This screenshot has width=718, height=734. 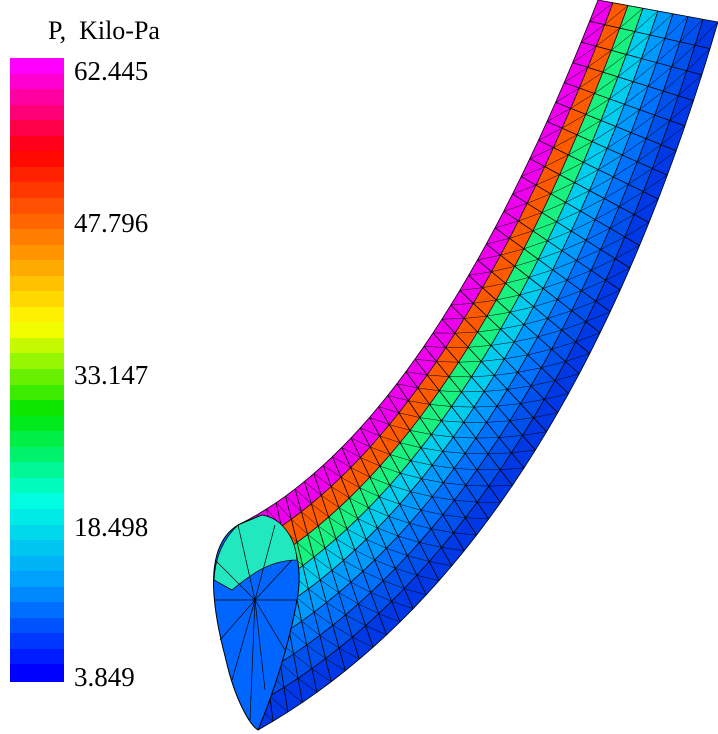 I want to click on pressure-colorbar, so click(x=37, y=370).